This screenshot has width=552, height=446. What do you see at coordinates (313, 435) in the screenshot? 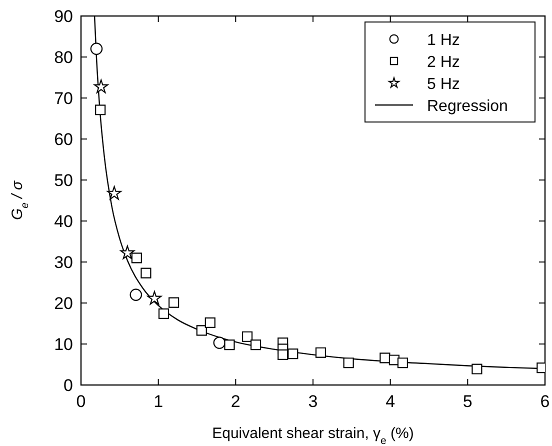
I see `x-axis-title: Equivalent shear strain, γ$_{e}$ (%)` at bounding box center [313, 435].